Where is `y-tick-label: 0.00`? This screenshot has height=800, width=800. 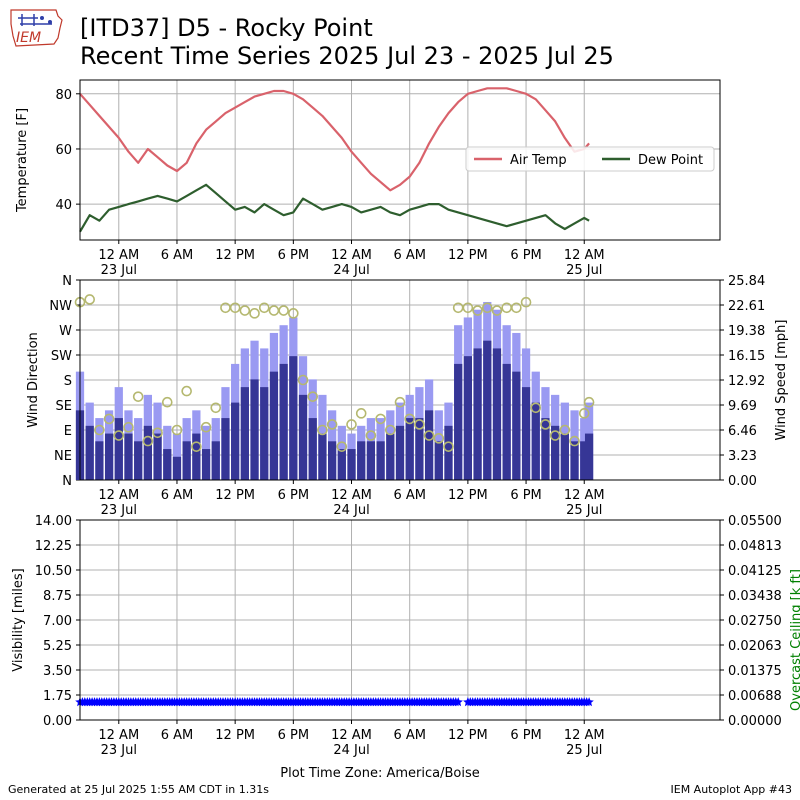 y-tick-label: 0.00 is located at coordinates (57, 721).